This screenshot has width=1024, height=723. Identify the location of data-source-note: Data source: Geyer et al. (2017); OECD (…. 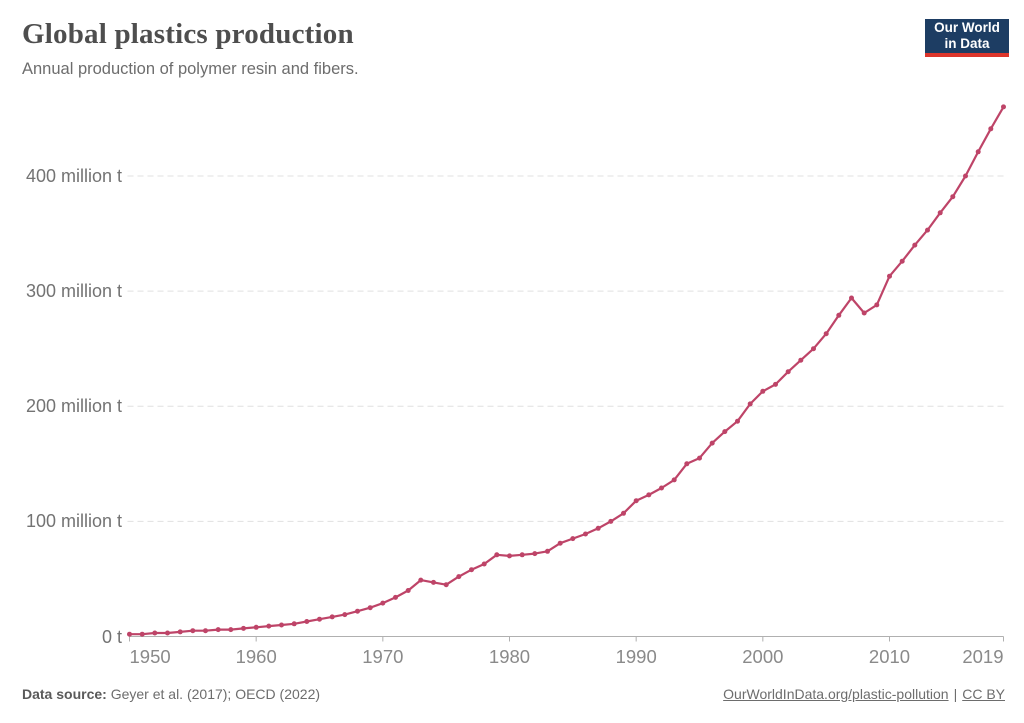
(171, 694).